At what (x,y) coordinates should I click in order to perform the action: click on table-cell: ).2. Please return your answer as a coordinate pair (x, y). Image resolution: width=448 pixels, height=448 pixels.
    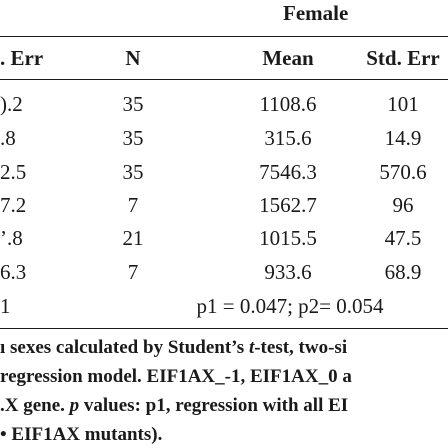
    Looking at the image, I should click on (11, 104).